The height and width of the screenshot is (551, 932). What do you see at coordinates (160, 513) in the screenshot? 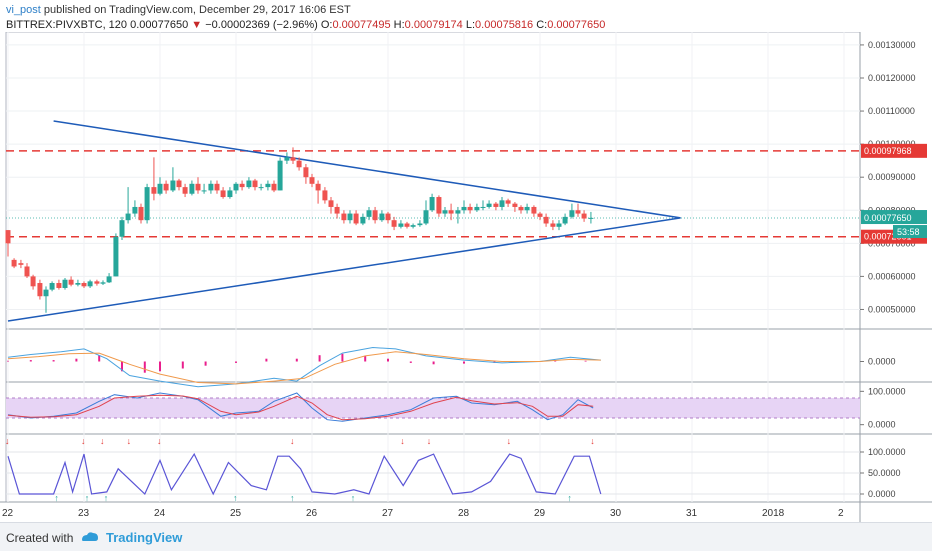
I see `x-tick-label: 24` at bounding box center [160, 513].